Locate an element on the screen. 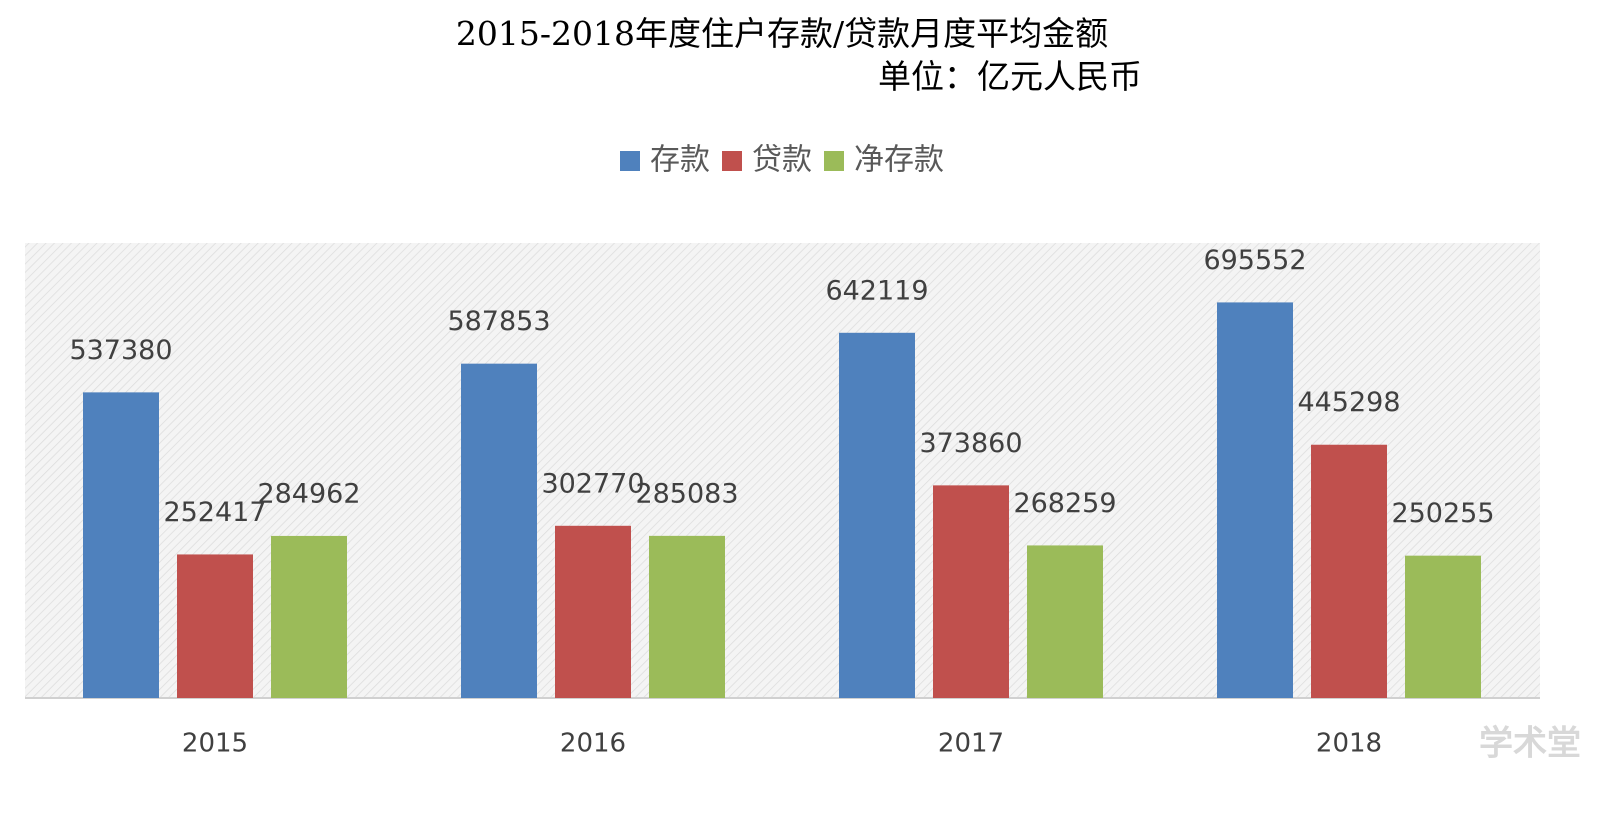  chart-title: 2015-2018年度住户存款/贷款月度平均金额 is located at coordinates (782, 33).